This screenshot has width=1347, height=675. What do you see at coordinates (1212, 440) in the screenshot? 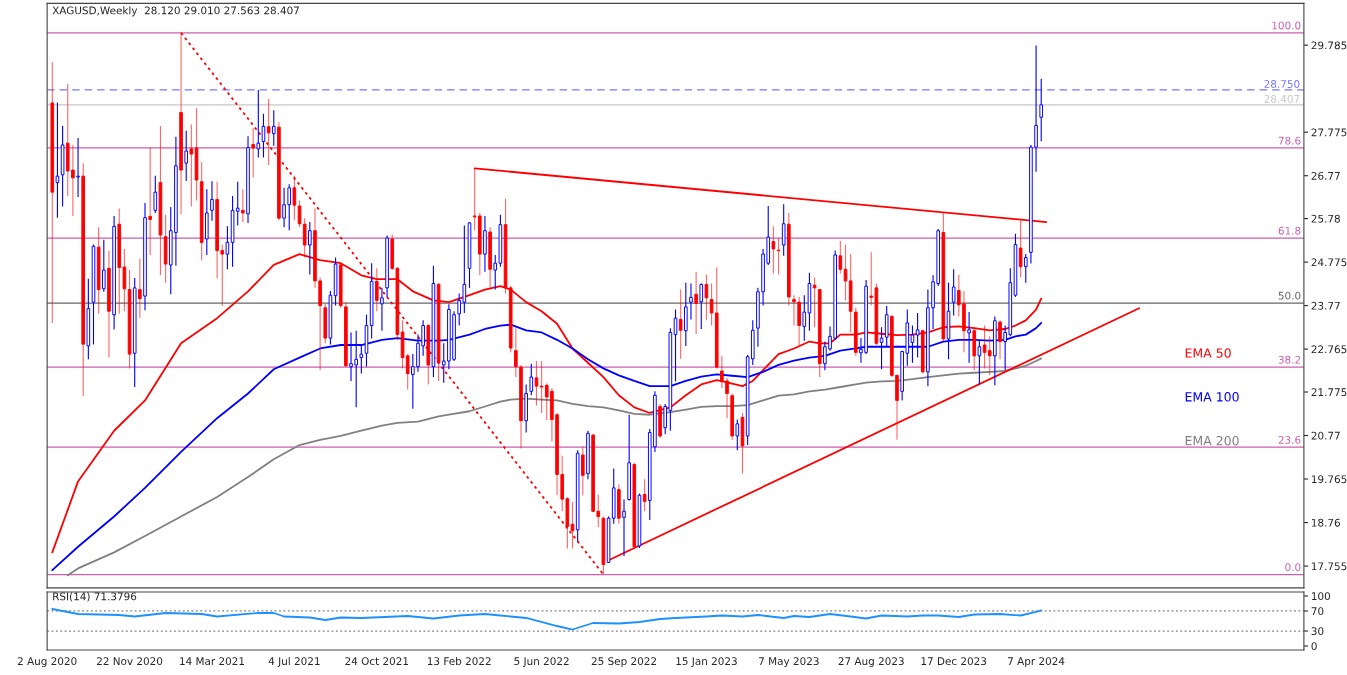
I see `text: EMA 200` at bounding box center [1212, 440].